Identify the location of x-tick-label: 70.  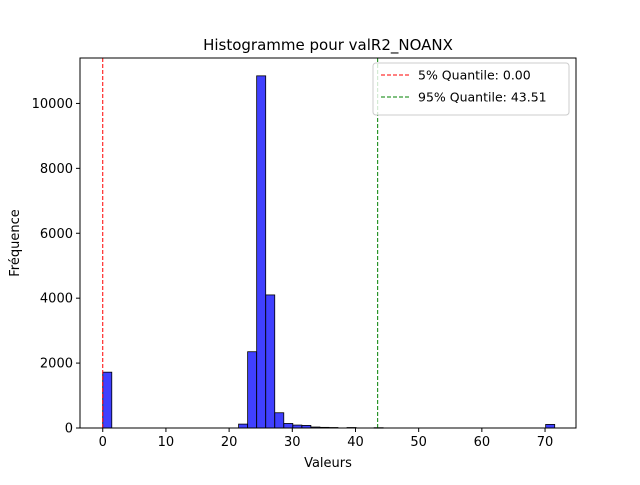
(545, 442).